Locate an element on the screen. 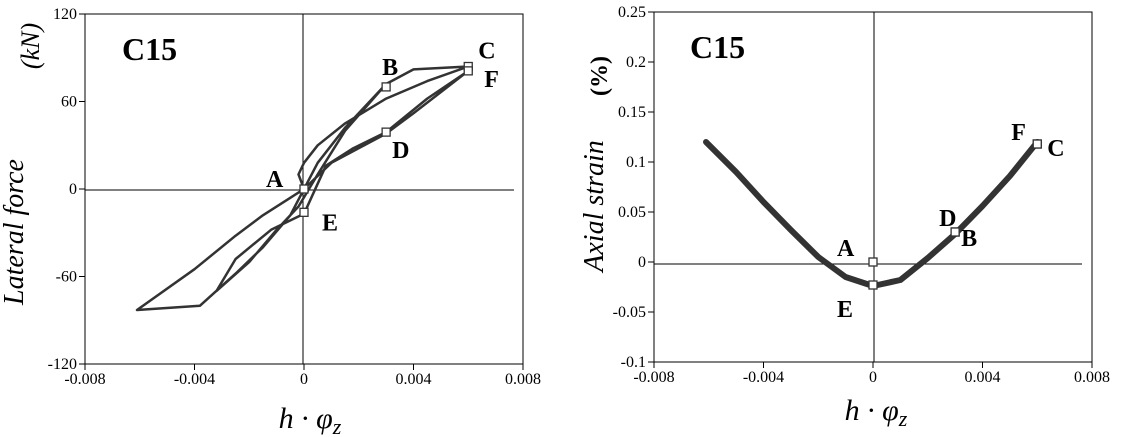  y-axis-label-right: Axial strain is located at coordinates (594, 206).